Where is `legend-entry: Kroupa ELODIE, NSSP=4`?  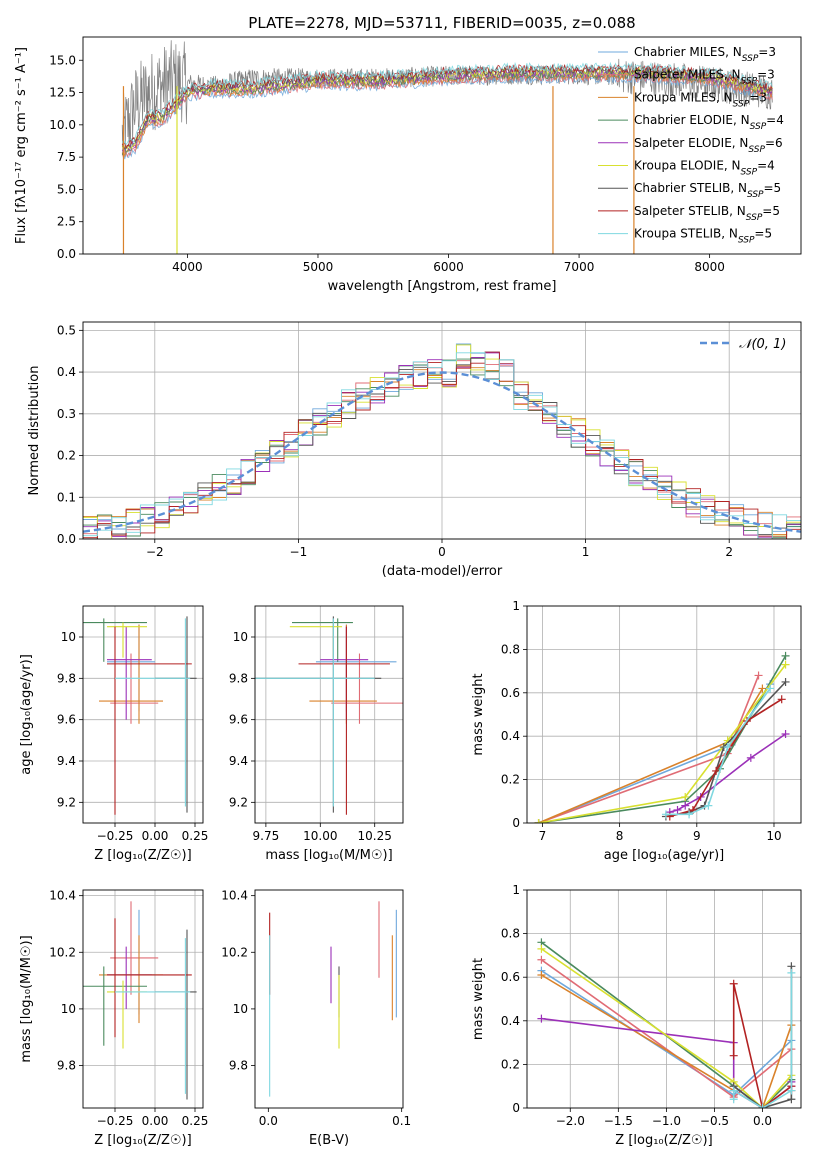
legend-entry: Kroupa ELODIE, NSSP=4 is located at coordinates (704, 168).